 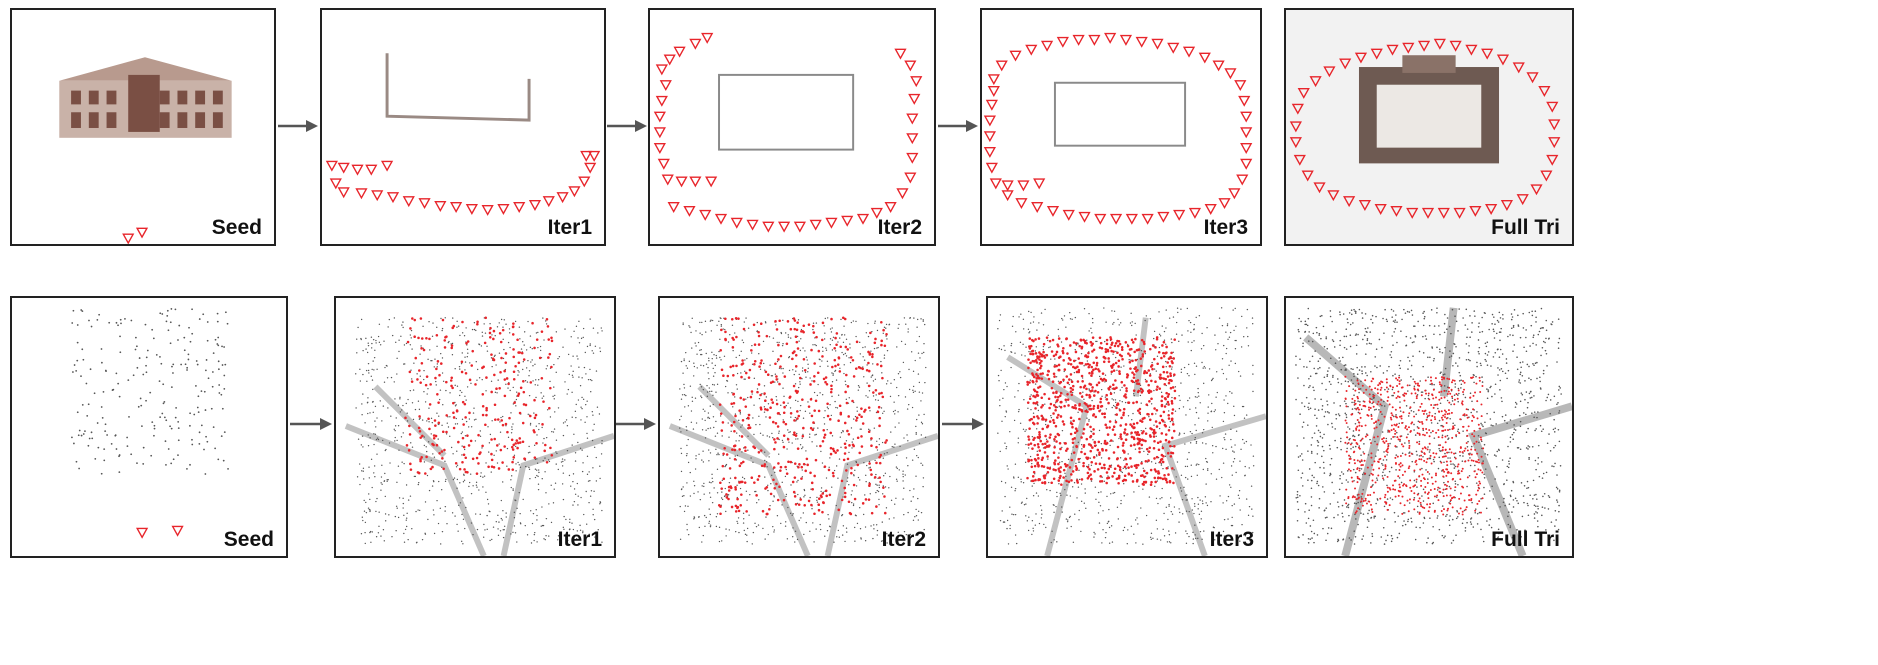 I want to click on building-outline, so click(x=1120, y=114).